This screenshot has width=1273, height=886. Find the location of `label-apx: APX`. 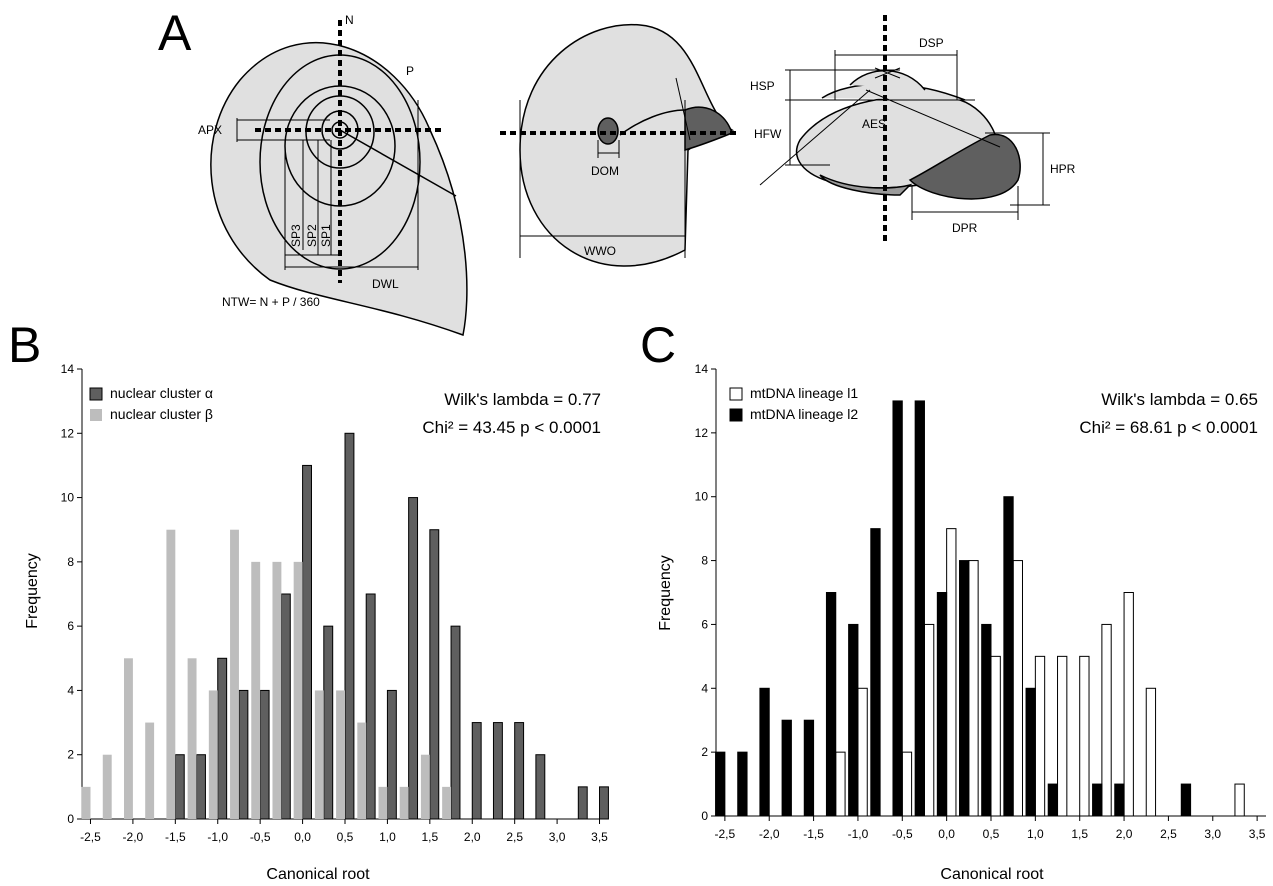

label-apx: APX is located at coordinates (210, 130).